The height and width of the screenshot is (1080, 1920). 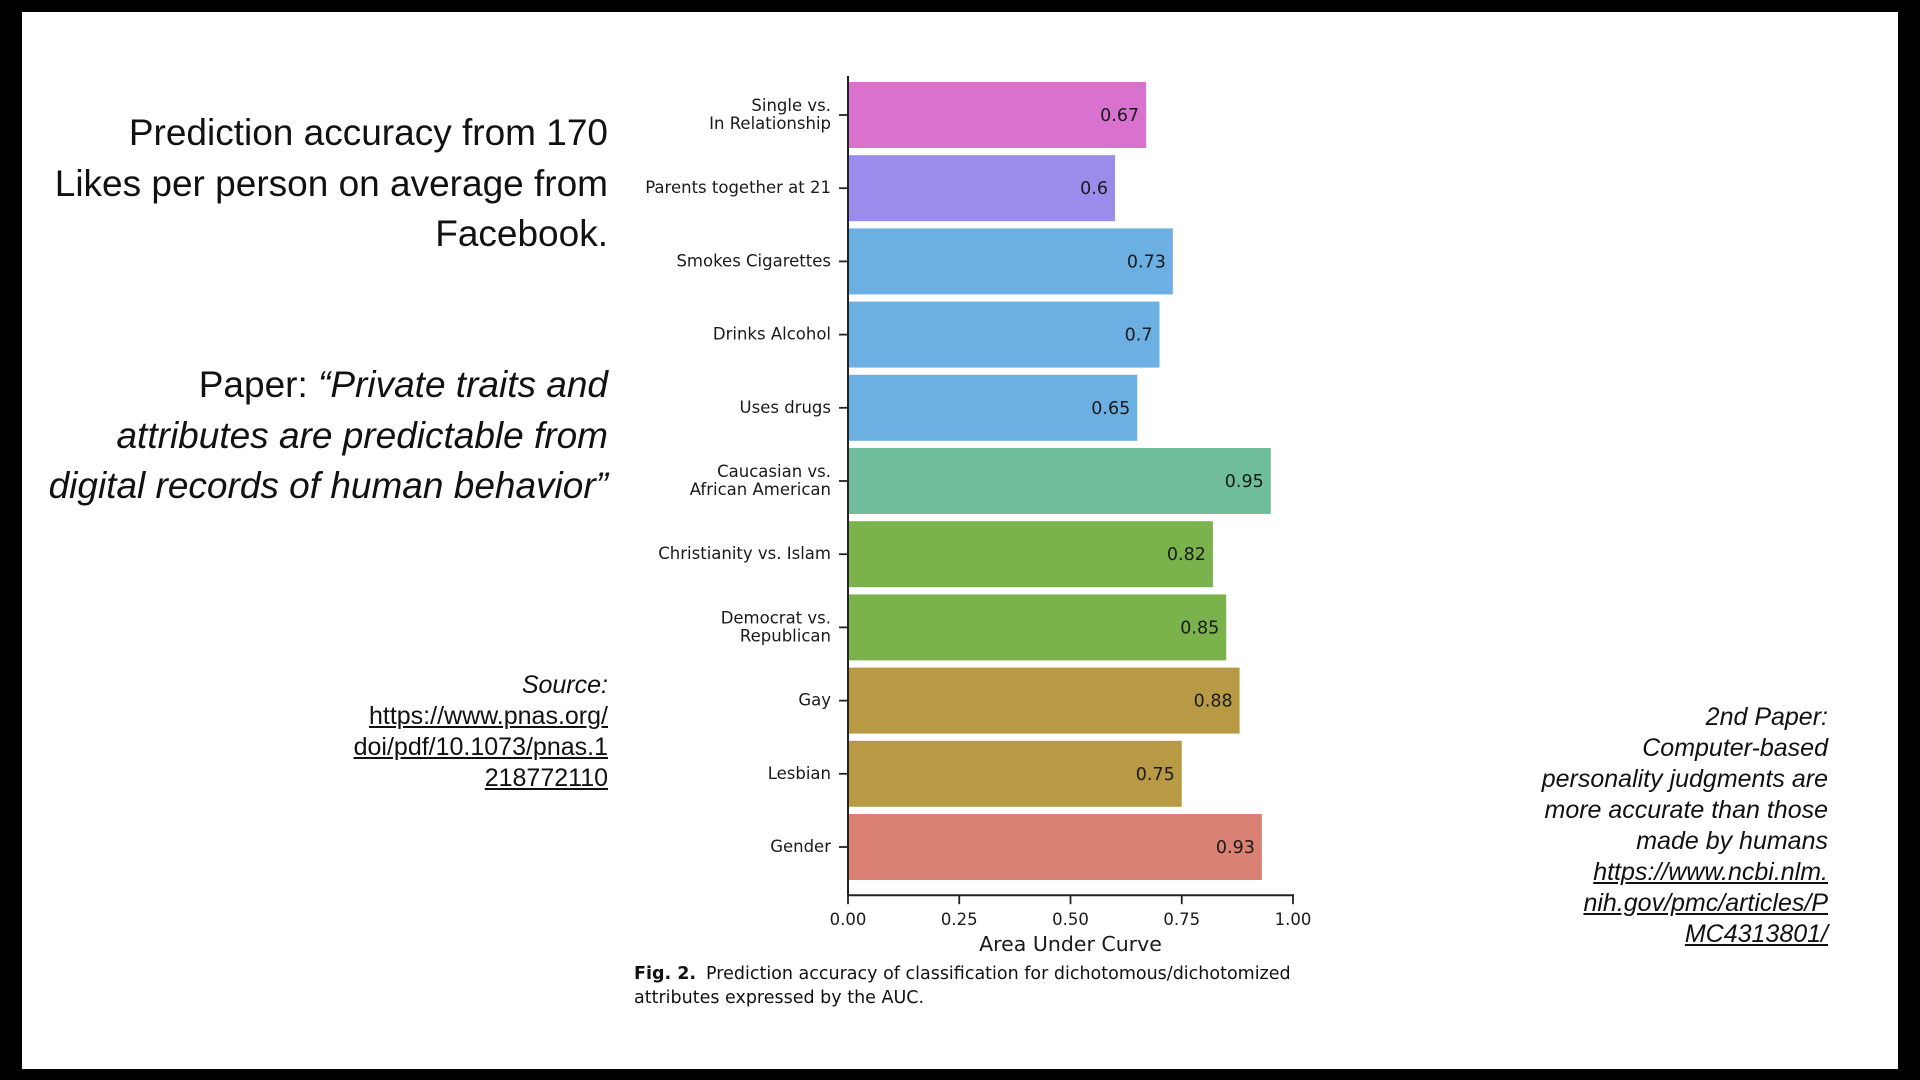 What do you see at coordinates (1213, 702) in the screenshot?
I see `bar-value-label: 0.88` at bounding box center [1213, 702].